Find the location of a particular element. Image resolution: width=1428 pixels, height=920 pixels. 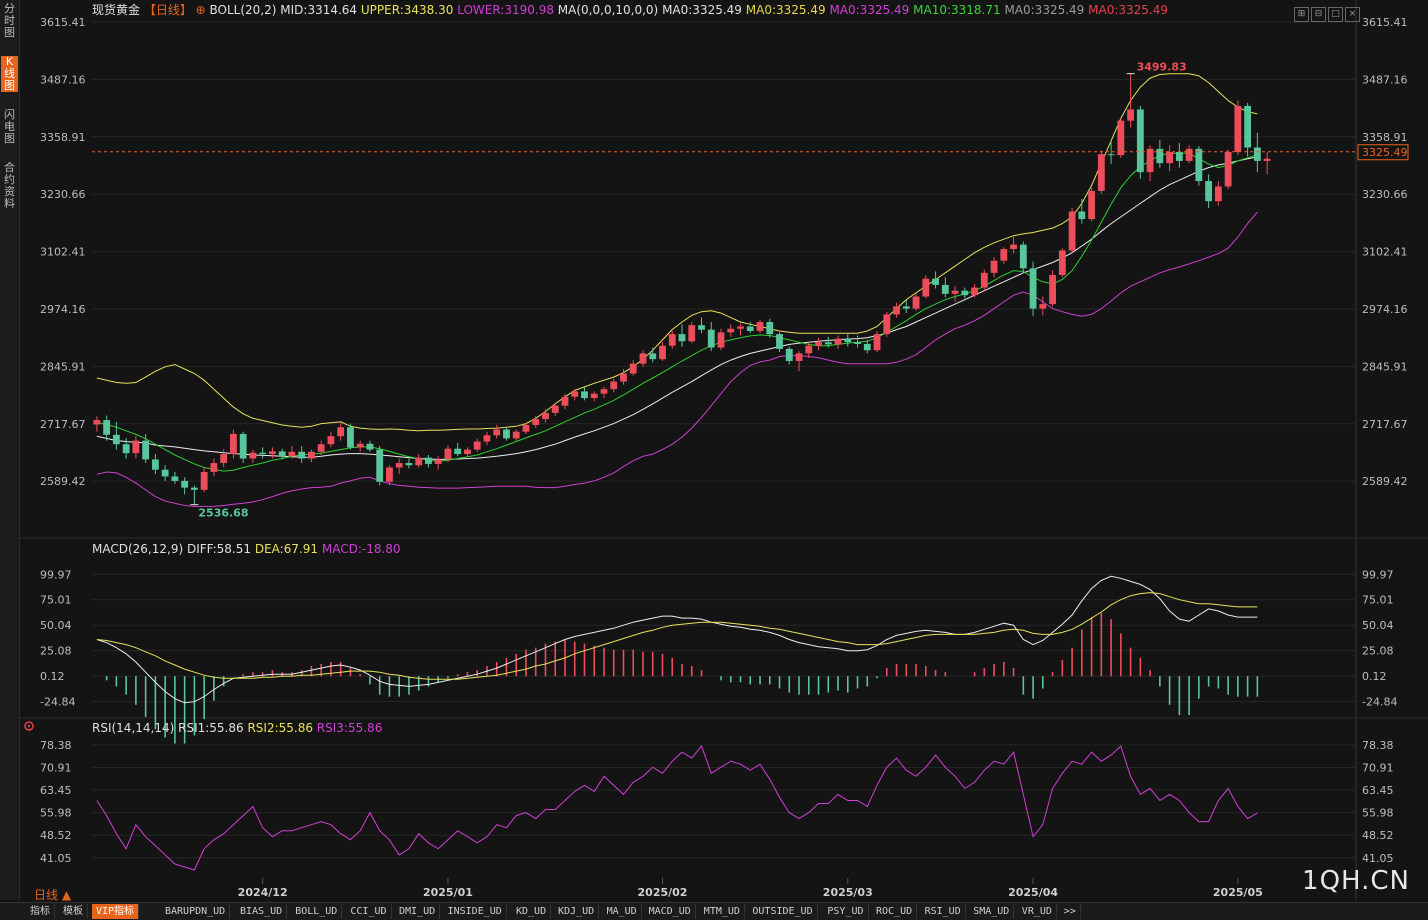

indicator-tab-18: SMA_UD is located at coordinates (992, 911).